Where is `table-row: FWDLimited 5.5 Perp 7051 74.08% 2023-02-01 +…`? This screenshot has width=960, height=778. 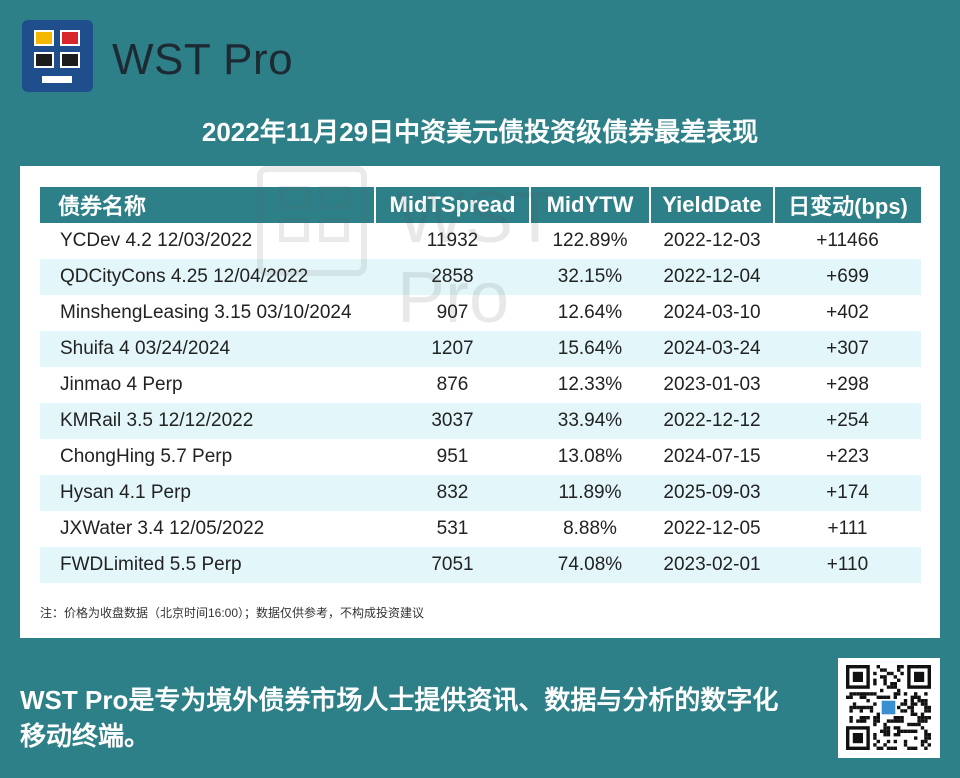
table-row: FWDLimited 5.5 Perp 7051 74.08% 2023-02-01 +… is located at coordinates (480, 565).